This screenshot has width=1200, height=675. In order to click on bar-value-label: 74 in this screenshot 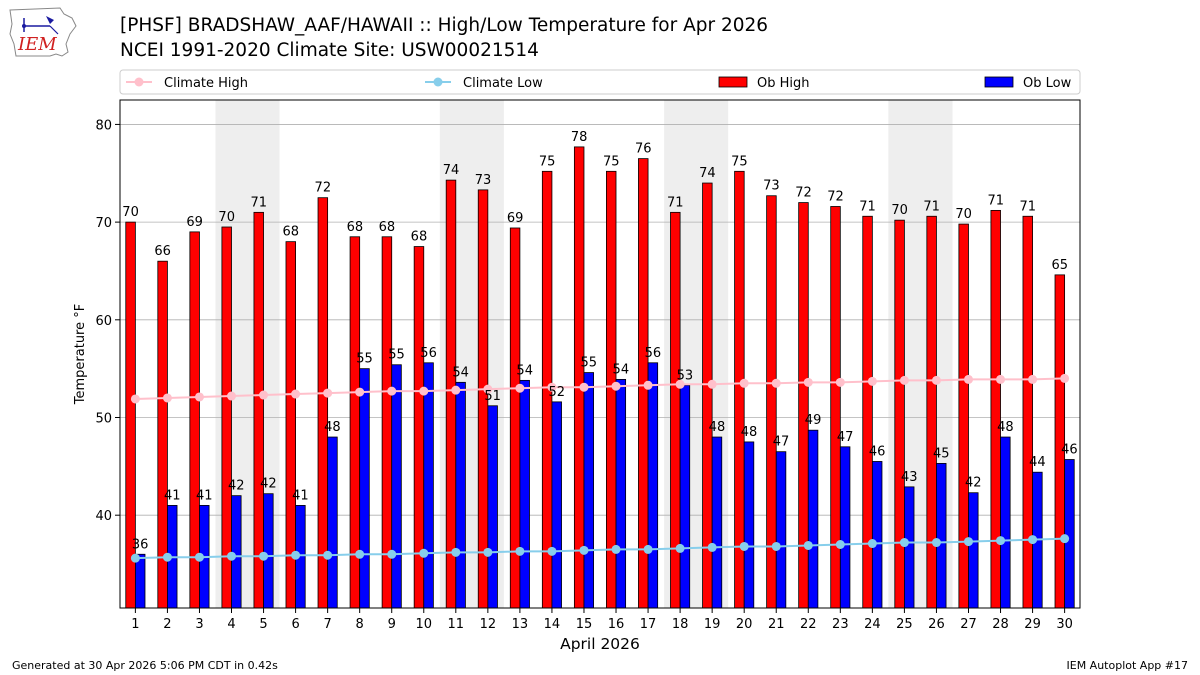, I will do `click(451, 170)`.